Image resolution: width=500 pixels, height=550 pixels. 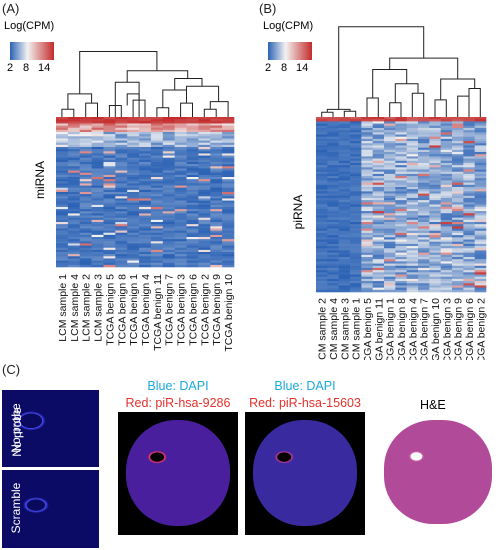 What do you see at coordinates (290, 51) in the screenshot?
I see `color-scale-b` at bounding box center [290, 51].